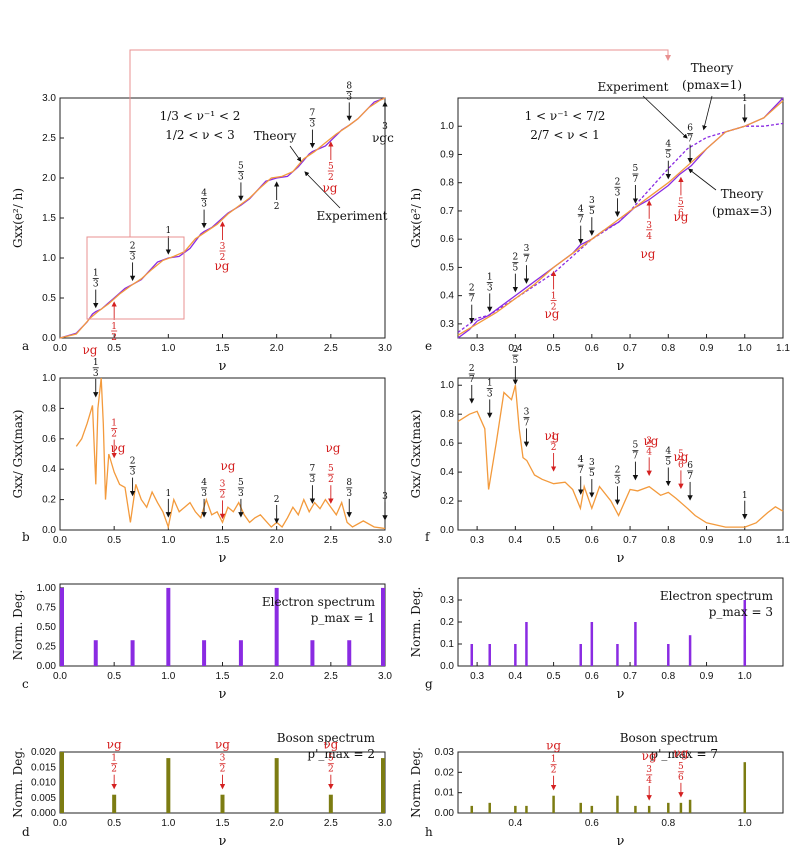 This screenshot has width=797, height=866. I want to click on y-tick-label: 1.5, so click(49, 218).